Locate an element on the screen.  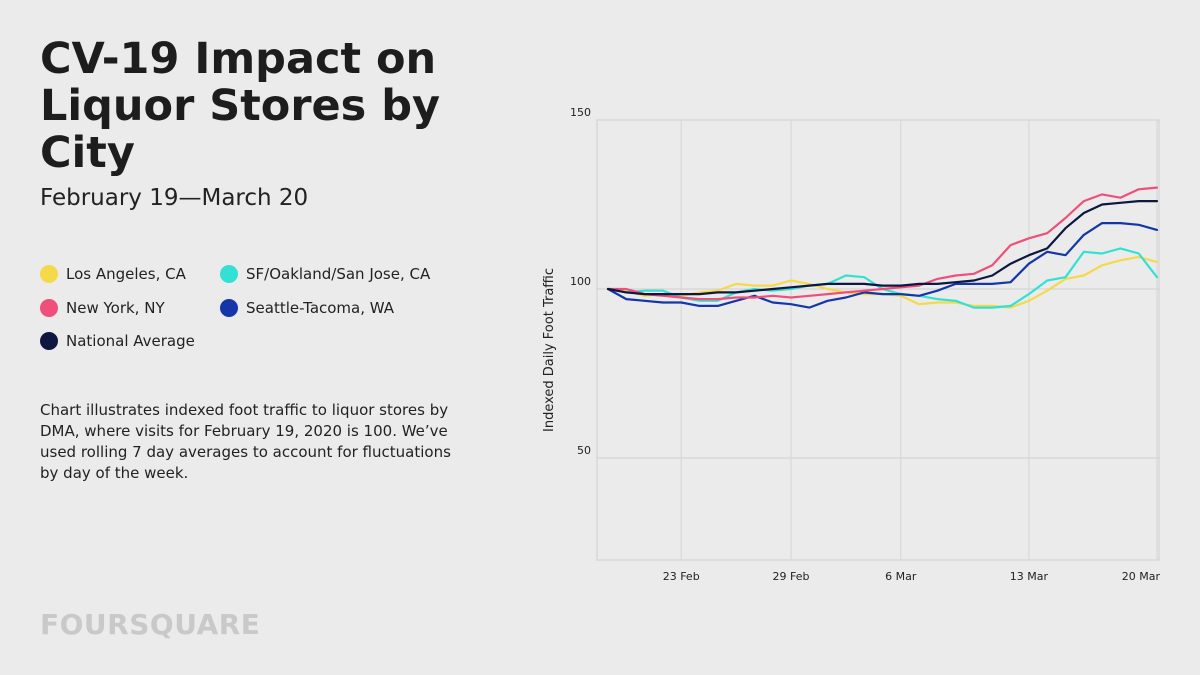
y-tick-label: 50 is located at coordinates (584, 450).